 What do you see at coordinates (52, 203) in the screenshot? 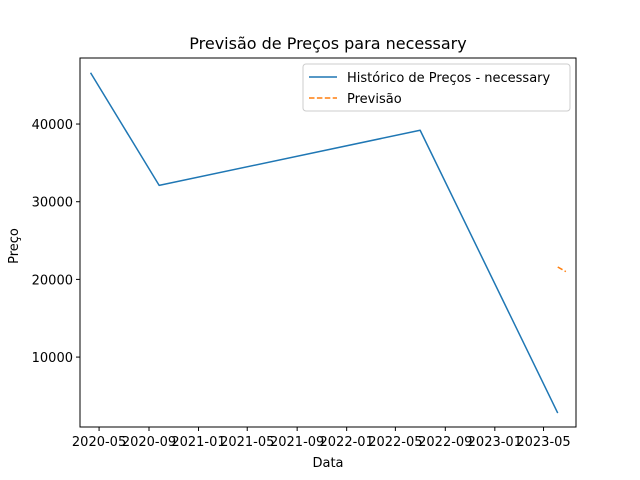
I see `y-tick-label: 30000` at bounding box center [52, 203].